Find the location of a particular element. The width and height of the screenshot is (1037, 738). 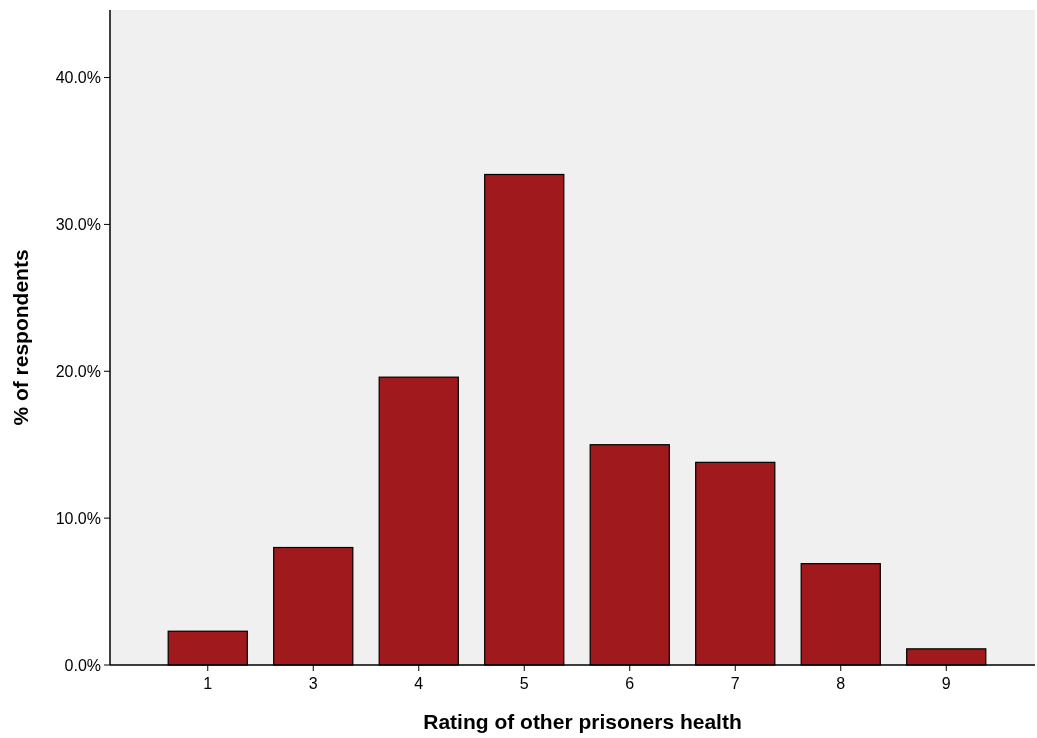

y-tick-label: 0.0% is located at coordinates (82, 665).